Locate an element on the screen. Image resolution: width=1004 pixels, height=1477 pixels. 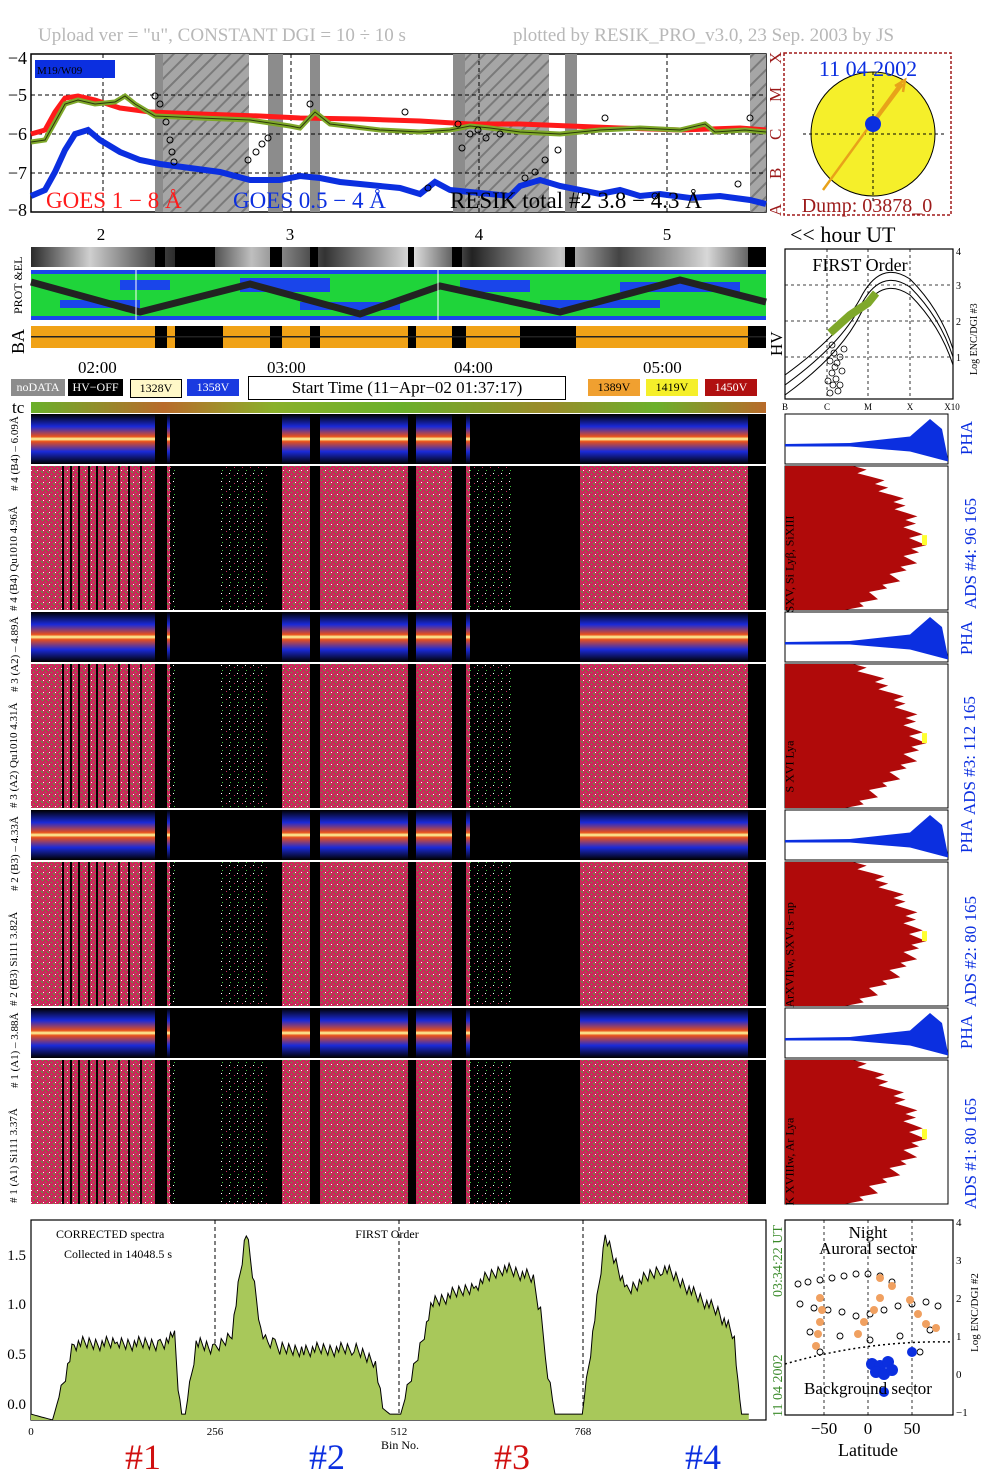
hv-label: HV is located at coordinates (776, 343).